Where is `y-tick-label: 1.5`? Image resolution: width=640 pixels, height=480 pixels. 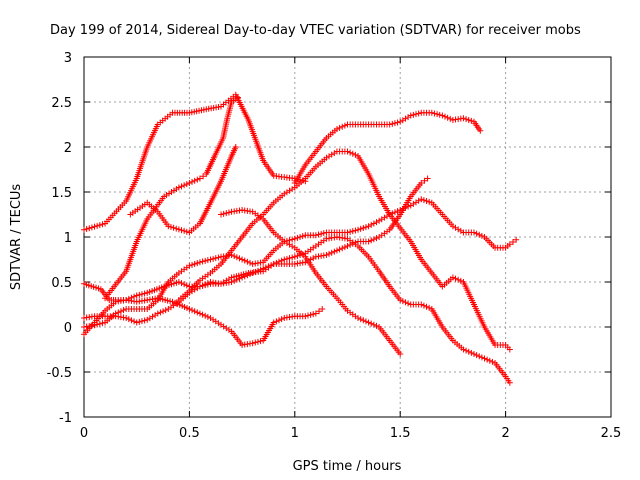 y-tick-label: 1.5 is located at coordinates (61, 193).